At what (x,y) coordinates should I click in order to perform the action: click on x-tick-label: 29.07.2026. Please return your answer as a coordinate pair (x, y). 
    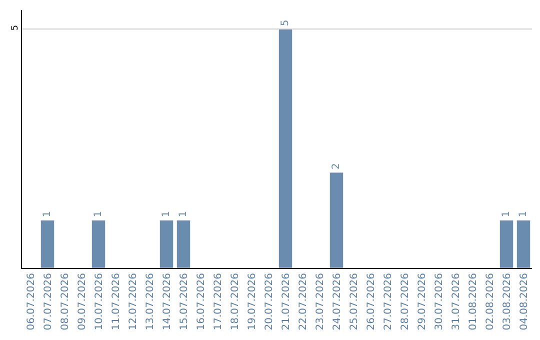
    Looking at the image, I should click on (422, 301).